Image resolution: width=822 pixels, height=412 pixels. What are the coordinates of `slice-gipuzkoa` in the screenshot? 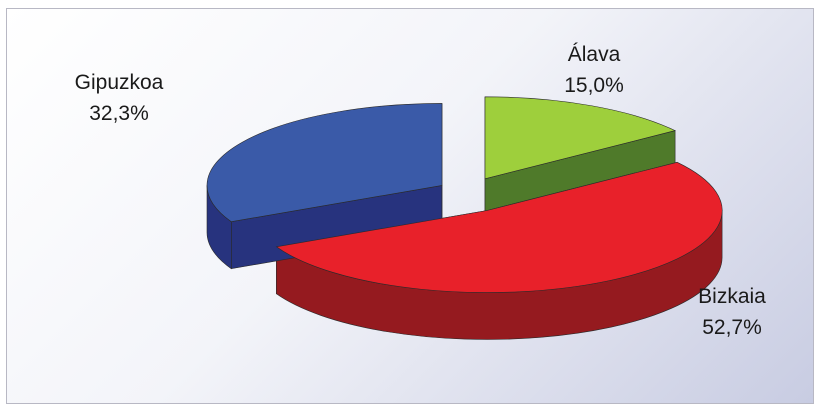 It's located at (324, 163).